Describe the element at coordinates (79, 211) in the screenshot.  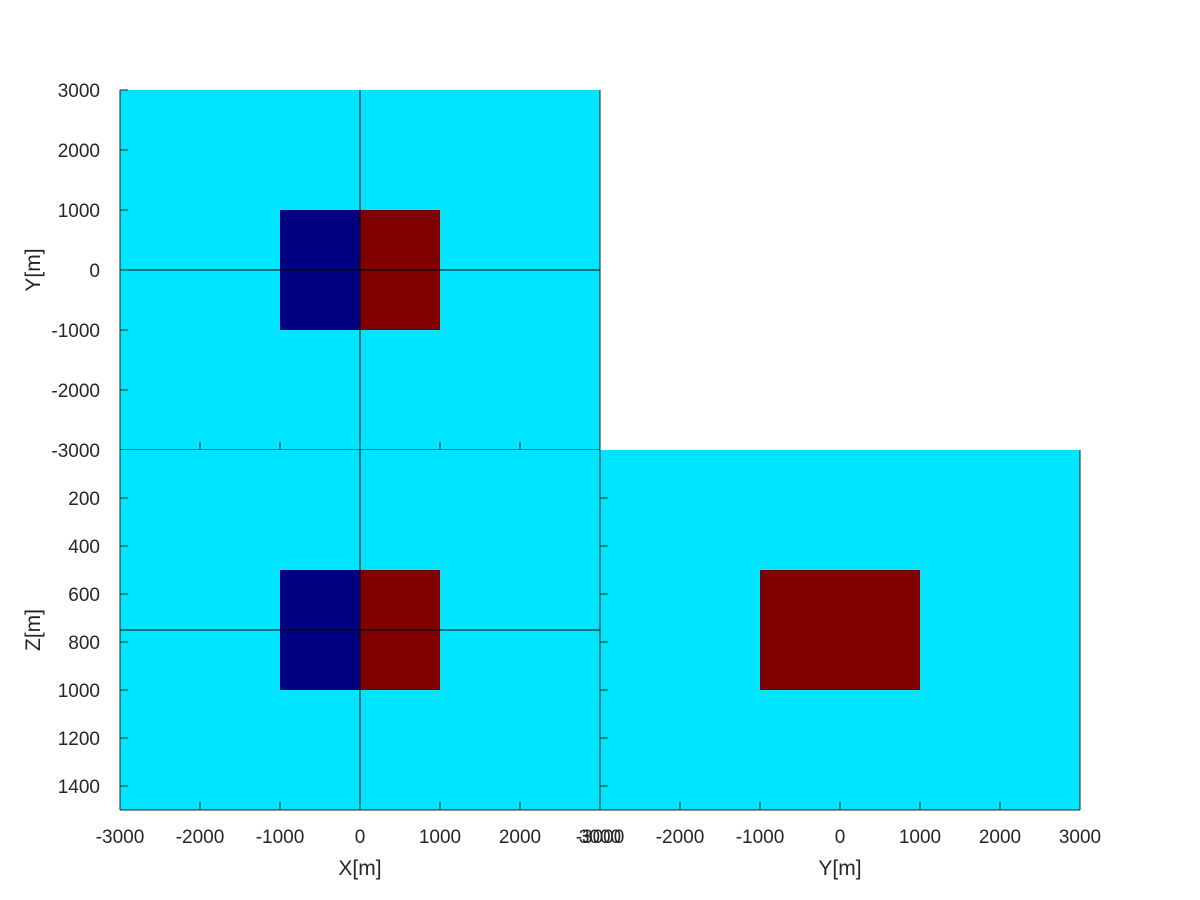
I see `plan-y-tick-label: 1000` at that location.